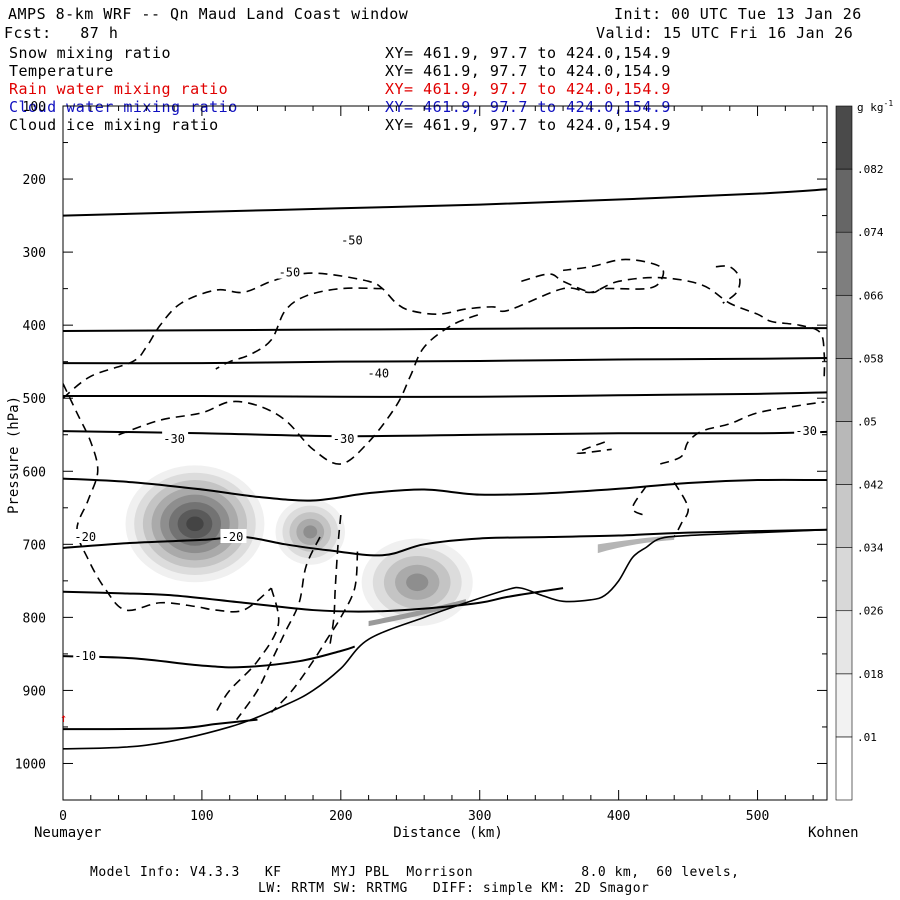 The height and width of the screenshot is (900, 900). What do you see at coordinates (528, 53) in the screenshot?
I see `field-xy-snow: XY= 461.9, 97.7 to 424.0,154.9` at bounding box center [528, 53].